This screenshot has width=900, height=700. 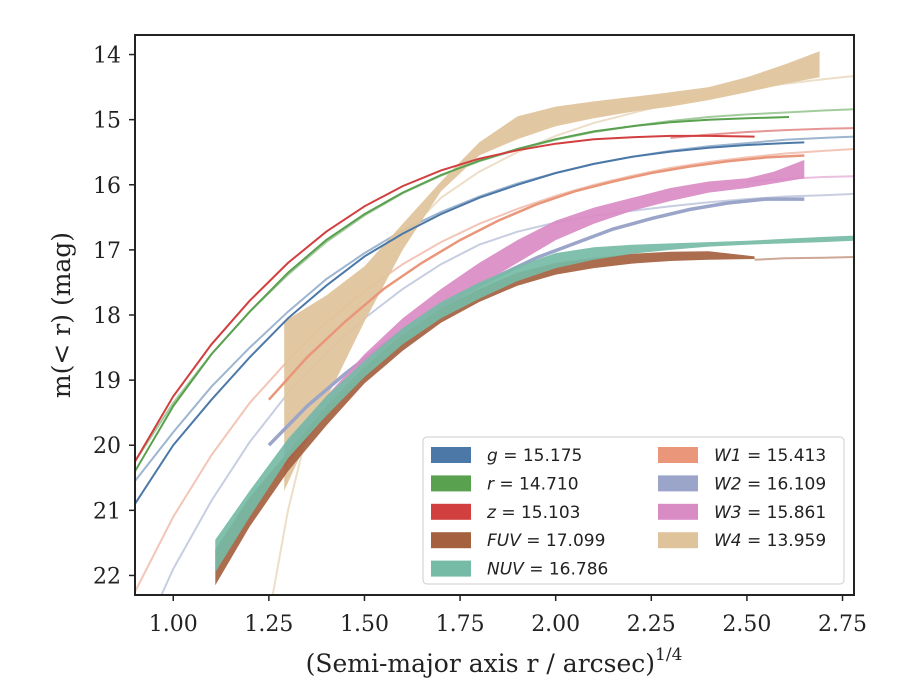 What do you see at coordinates (107, 56) in the screenshot?
I see `y-tick-label: 14` at bounding box center [107, 56].